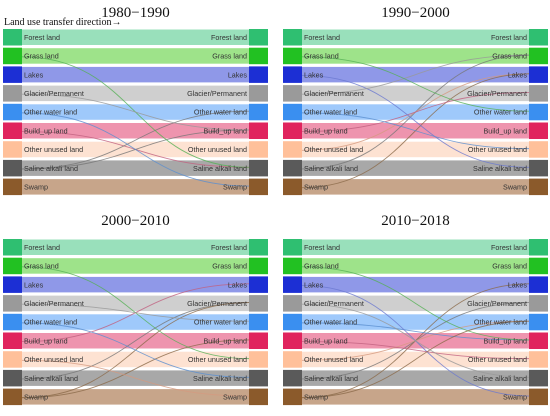 The height and width of the screenshot is (416, 550). I want to click on source-node-saline-alkali-land, so click(292, 378).